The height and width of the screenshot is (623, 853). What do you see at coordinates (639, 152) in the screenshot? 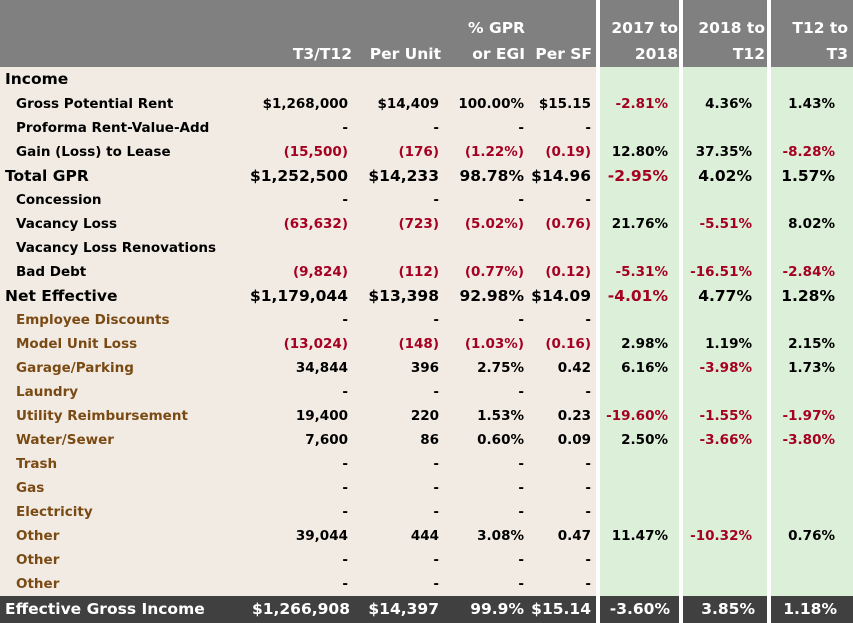
I see `cell-2017-2018: 12.80%` at bounding box center [639, 152].